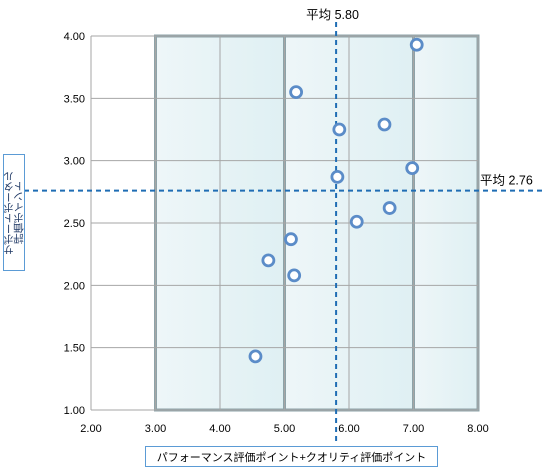  Describe the element at coordinates (477, 429) in the screenshot. I see `x-tick-label: 8.00` at that location.